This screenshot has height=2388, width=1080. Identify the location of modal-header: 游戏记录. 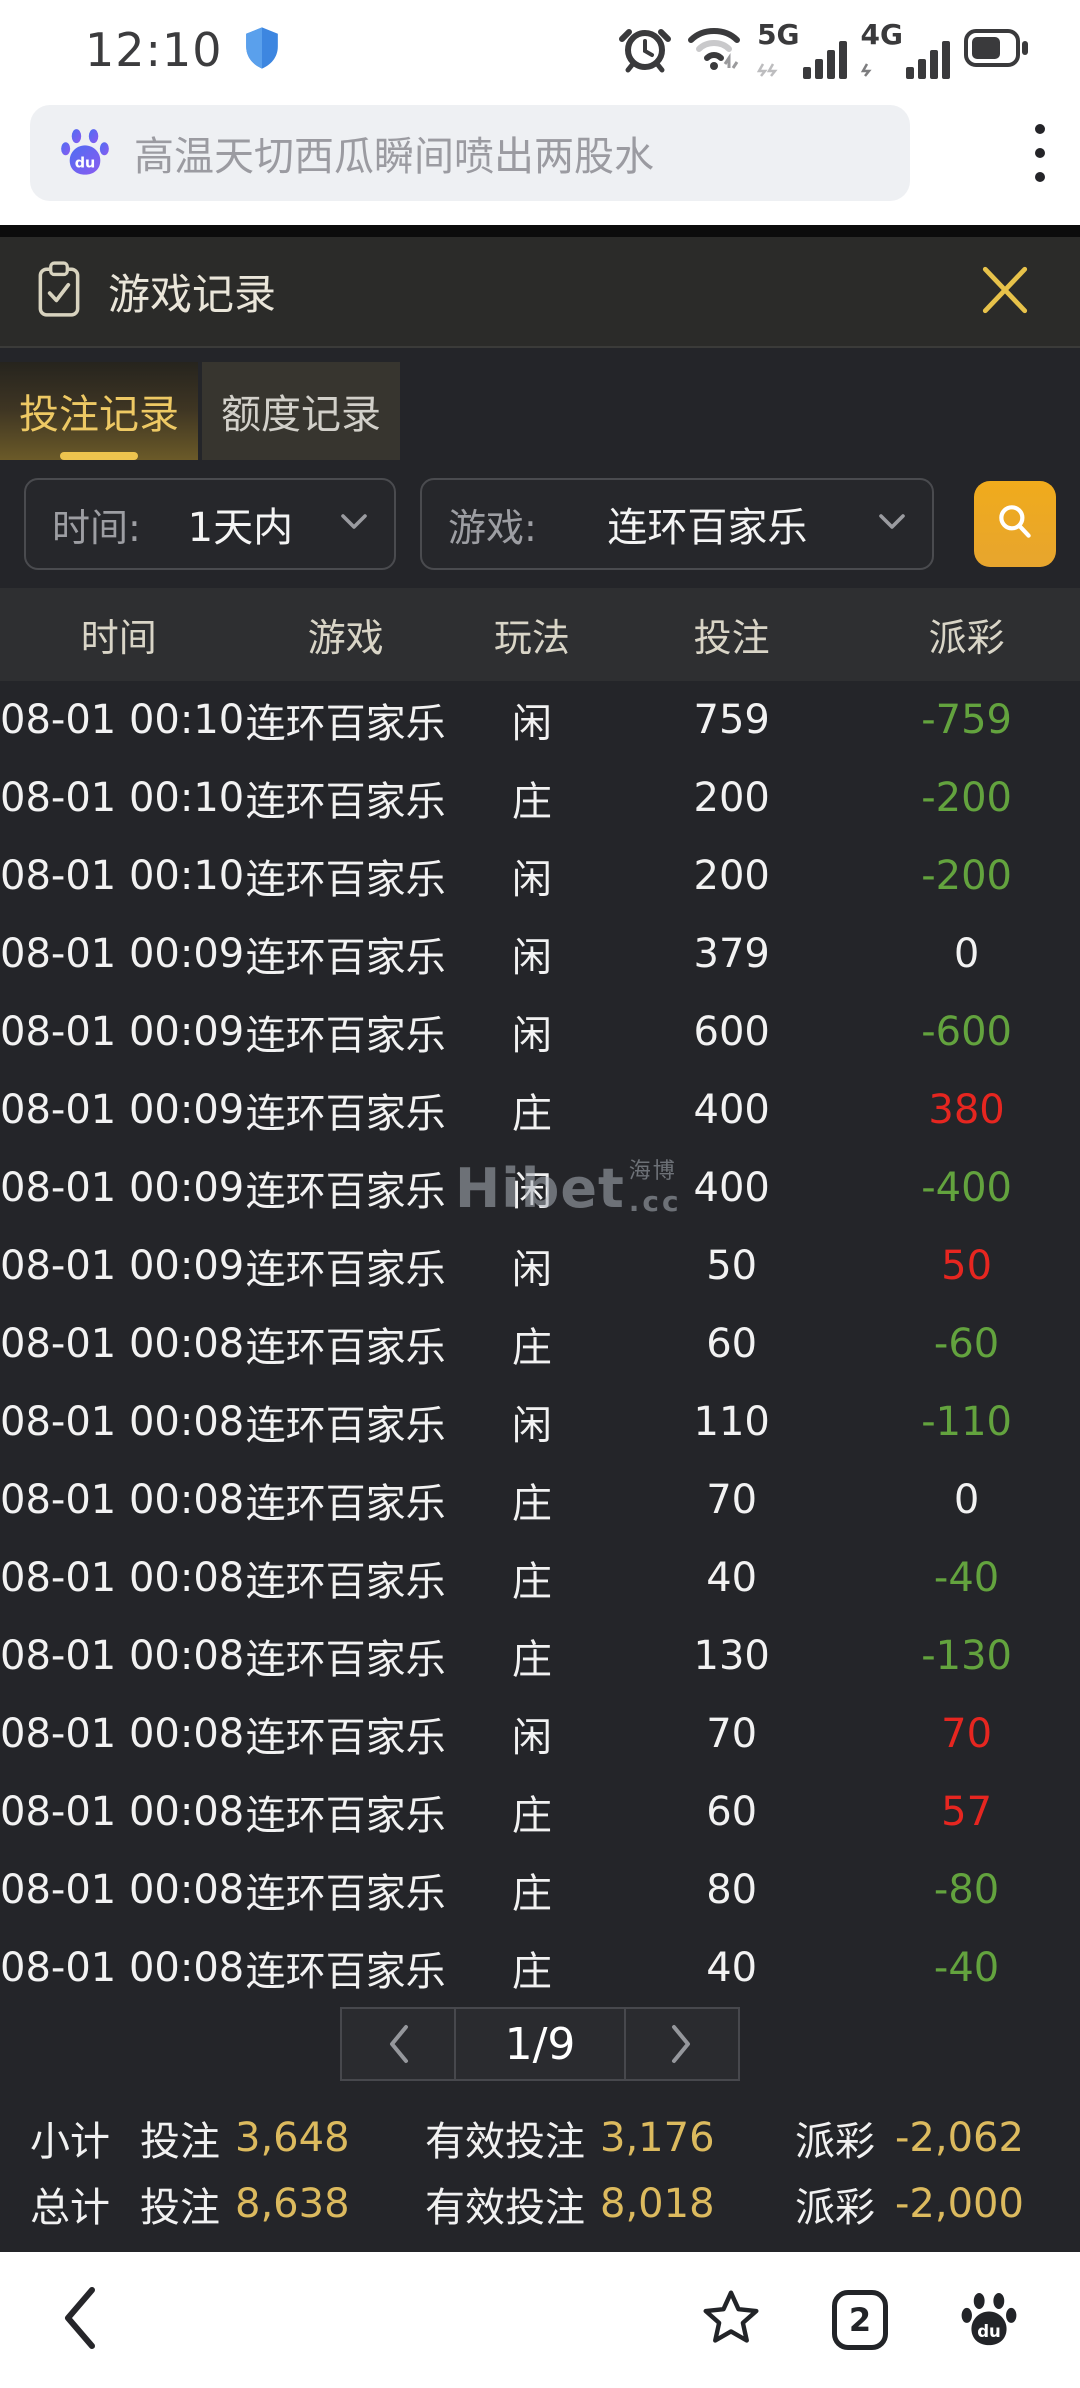
(540, 292).